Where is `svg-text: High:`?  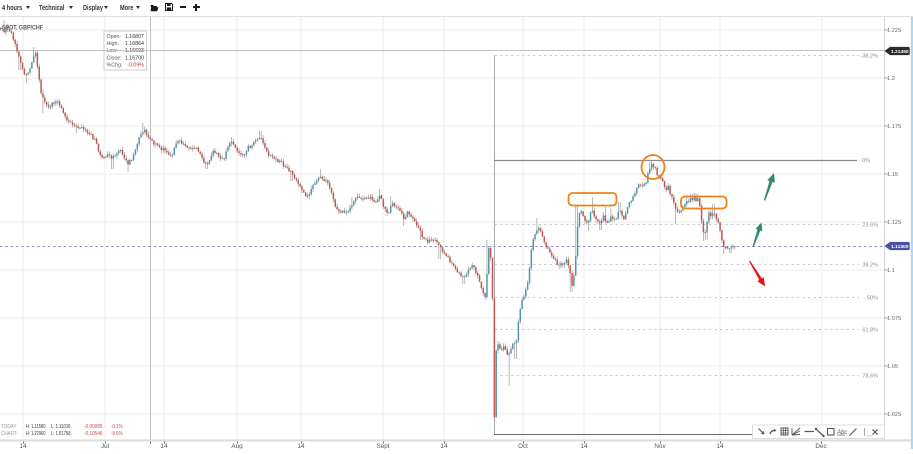
svg-text: High: is located at coordinates (113, 44).